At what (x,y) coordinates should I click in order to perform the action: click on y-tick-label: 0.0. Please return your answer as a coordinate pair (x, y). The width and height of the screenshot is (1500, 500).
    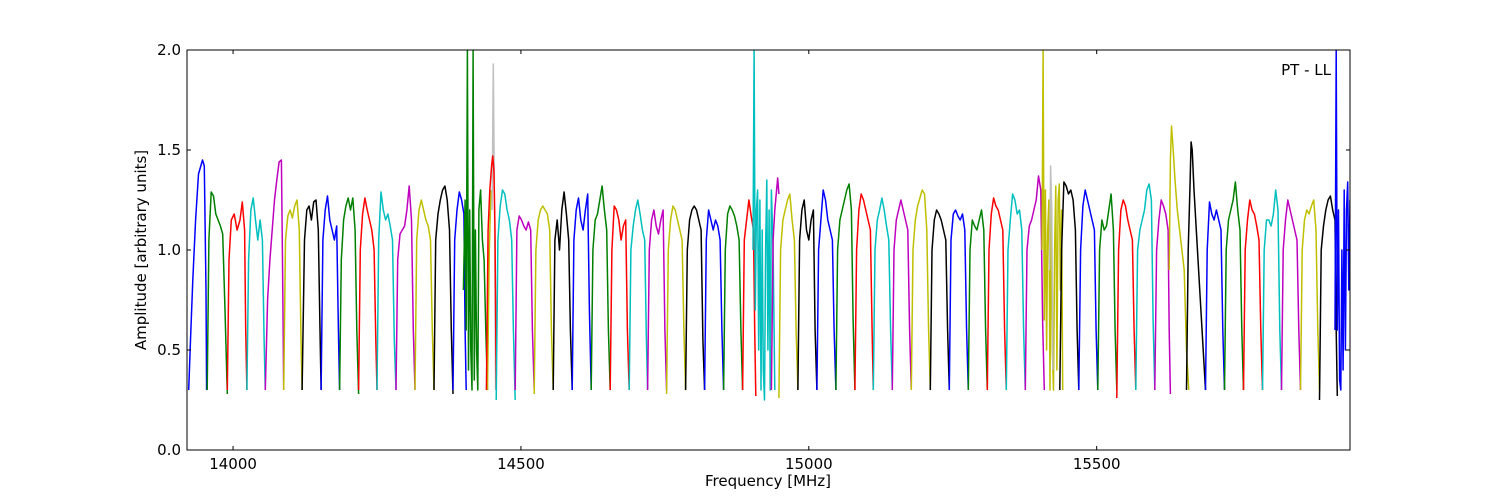
    Looking at the image, I should click on (169, 450).